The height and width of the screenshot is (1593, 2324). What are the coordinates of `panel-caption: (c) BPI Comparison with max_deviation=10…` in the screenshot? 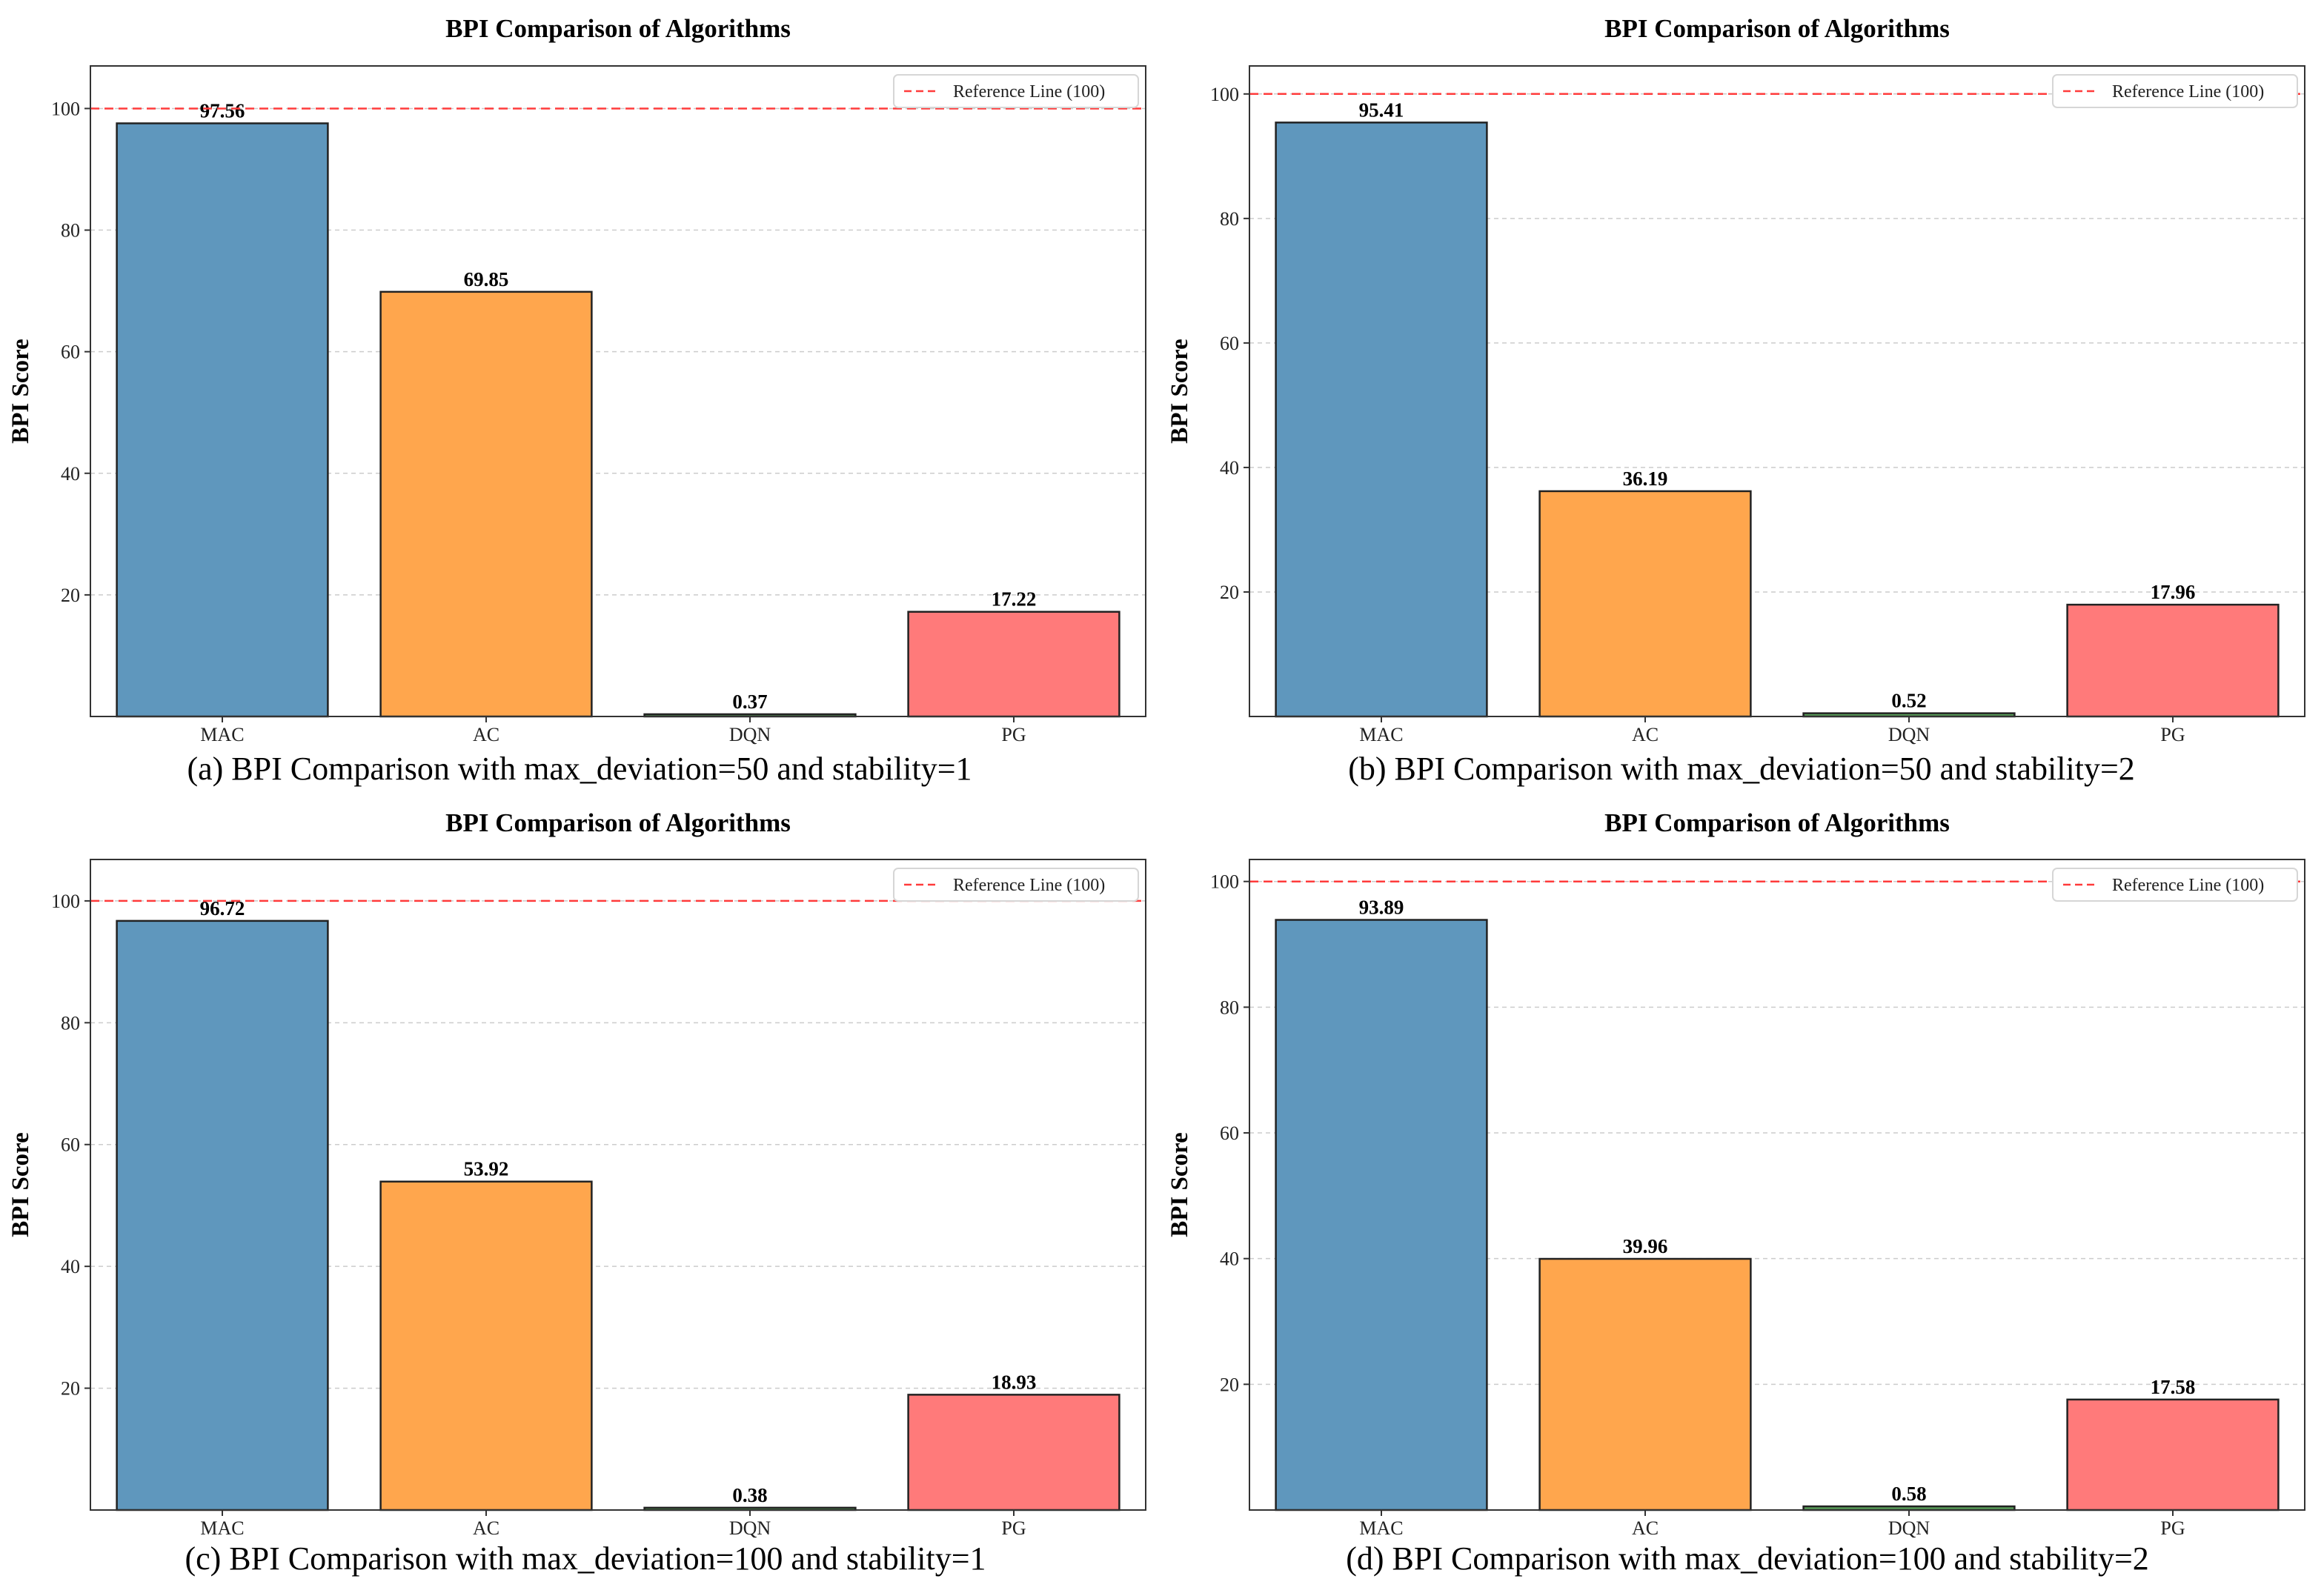 It's located at (585, 1558).